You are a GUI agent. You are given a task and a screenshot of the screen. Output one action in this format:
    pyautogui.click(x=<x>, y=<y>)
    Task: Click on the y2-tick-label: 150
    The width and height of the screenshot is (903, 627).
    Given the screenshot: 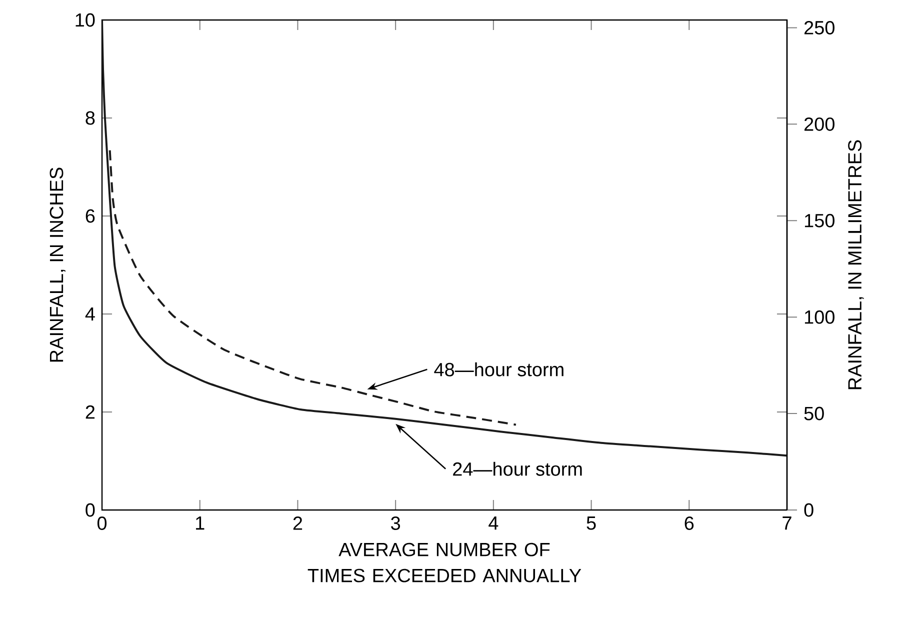 What is the action you would take?
    pyautogui.click(x=819, y=221)
    